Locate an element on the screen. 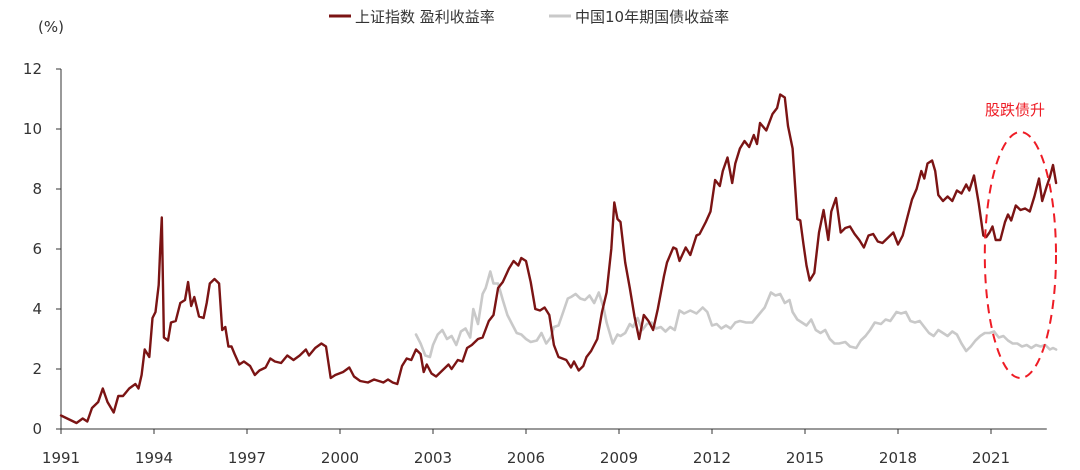 This screenshot has width=1080, height=470. x-tick-label: 2003 is located at coordinates (433, 458).